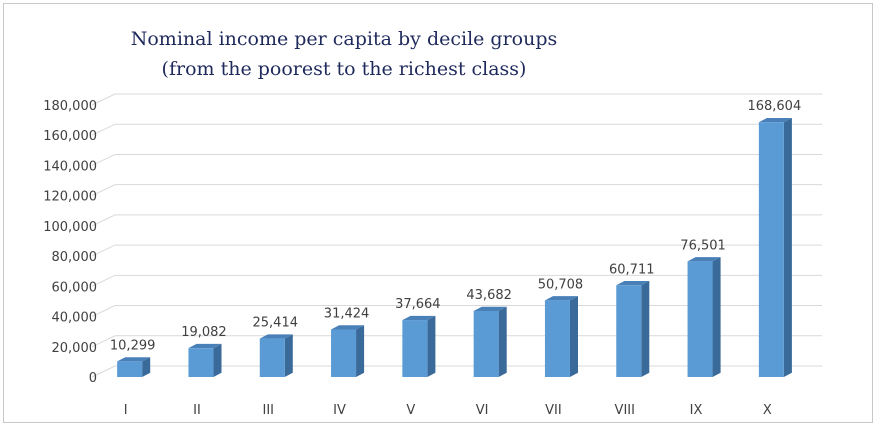 This screenshot has width=878, height=428. I want to click on y-tick-label: 120,000, so click(70, 197).